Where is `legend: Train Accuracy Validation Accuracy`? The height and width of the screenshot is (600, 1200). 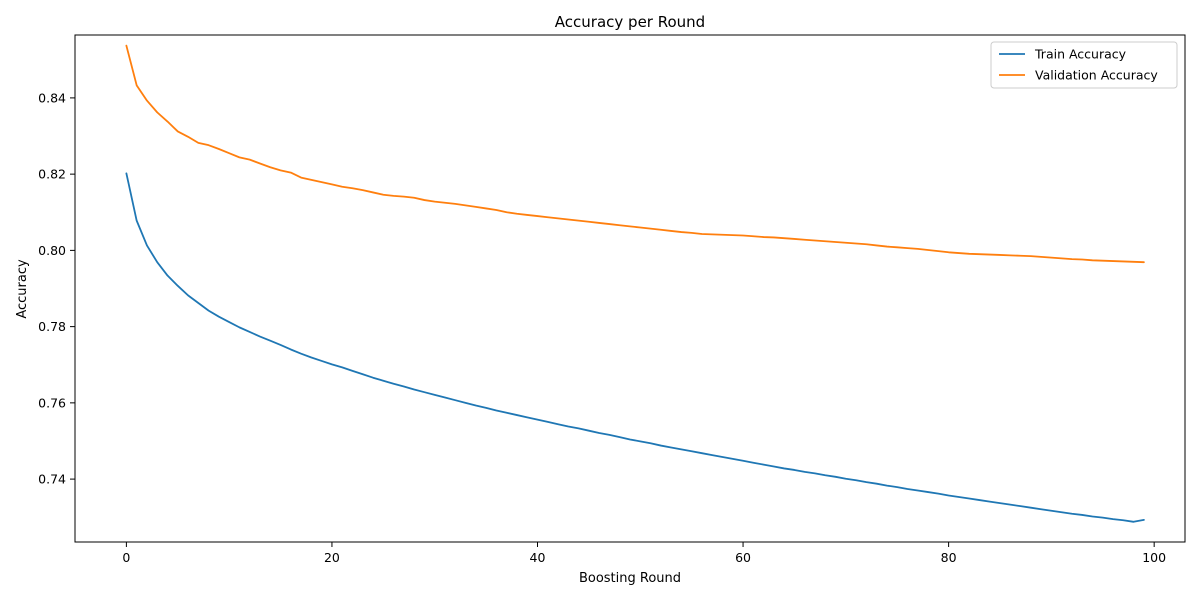 legend: Train Accuracy Validation Accuracy is located at coordinates (1084, 65).